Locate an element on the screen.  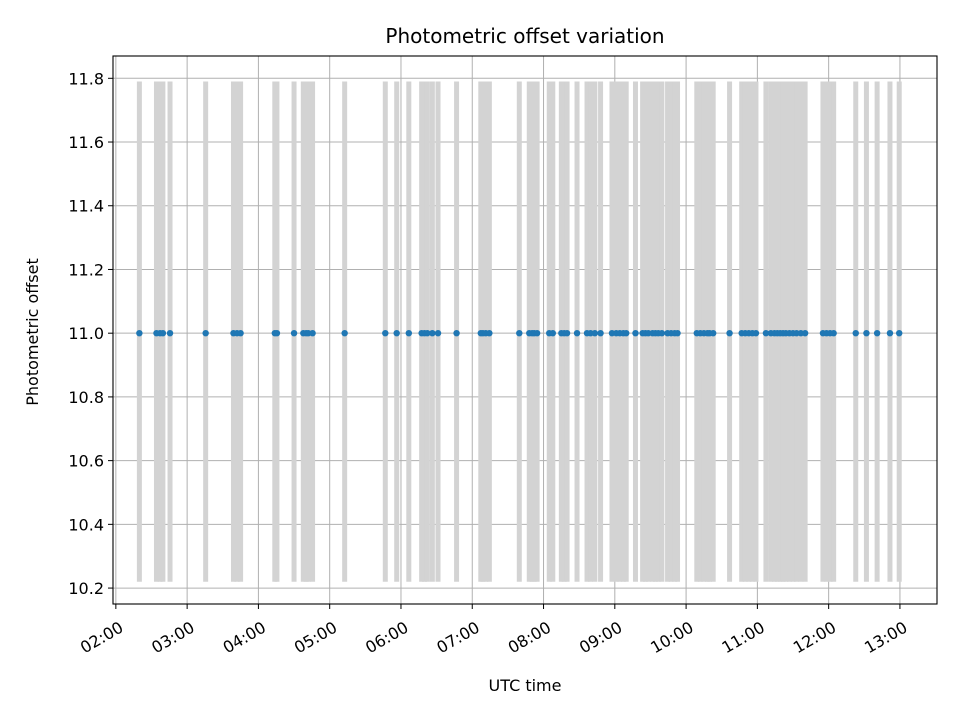
y-axis-ticks: 10.2 10.4 10.6 10.8 11.0 11.2 11.4 11.6 11.8 is located at coordinates (90, 333).